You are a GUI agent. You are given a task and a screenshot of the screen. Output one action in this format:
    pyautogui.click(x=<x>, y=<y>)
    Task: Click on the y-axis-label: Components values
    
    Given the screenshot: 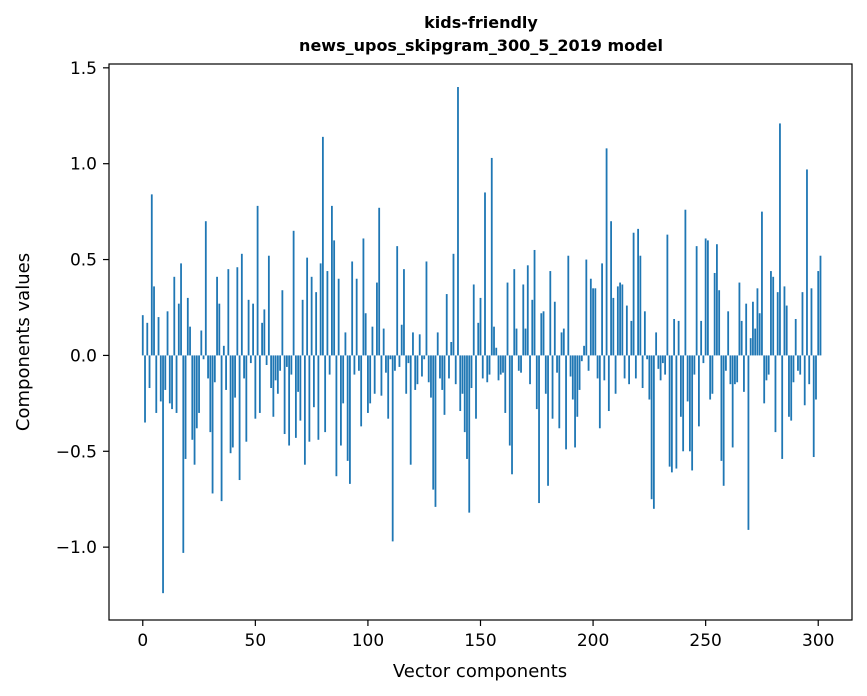 What is the action you would take?
    pyautogui.click(x=23, y=342)
    